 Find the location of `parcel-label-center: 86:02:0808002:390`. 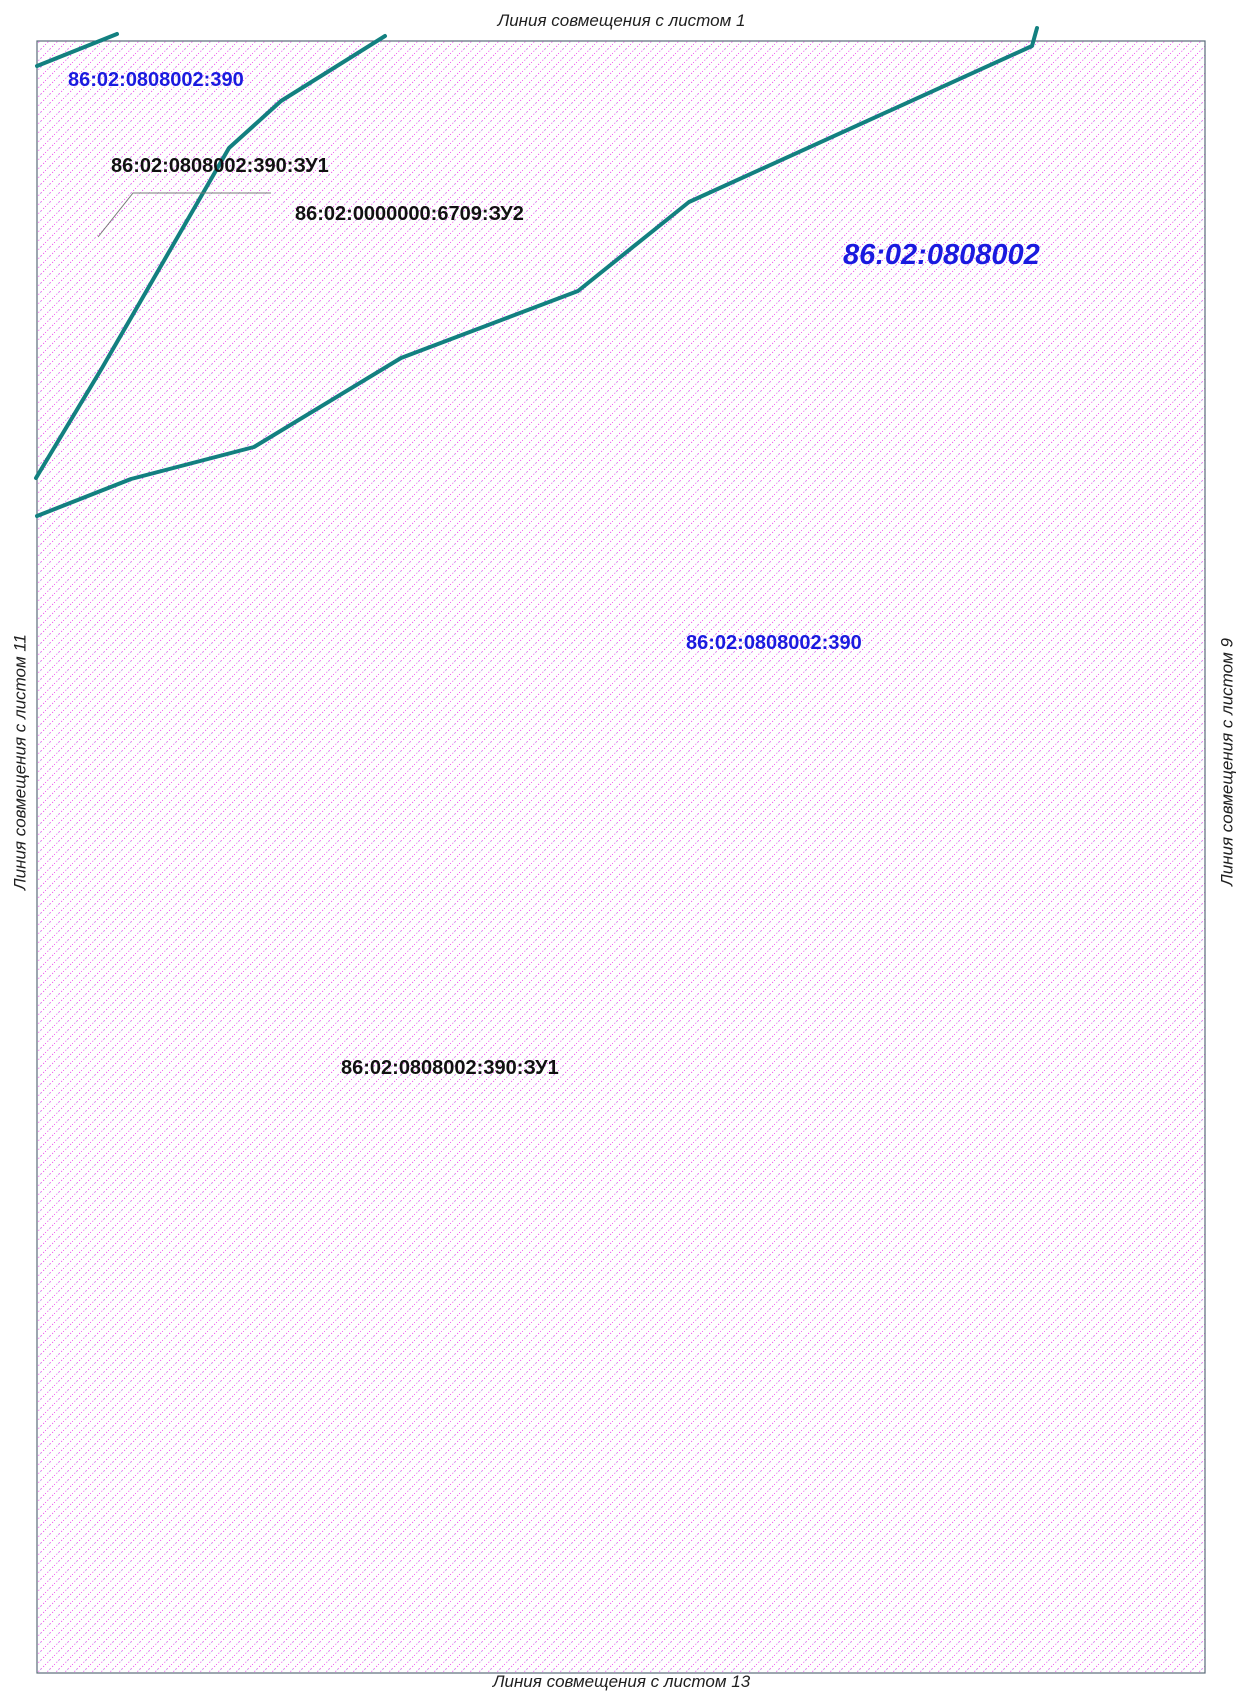

parcel-label-center: 86:02:0808002:390 is located at coordinates (774, 643).